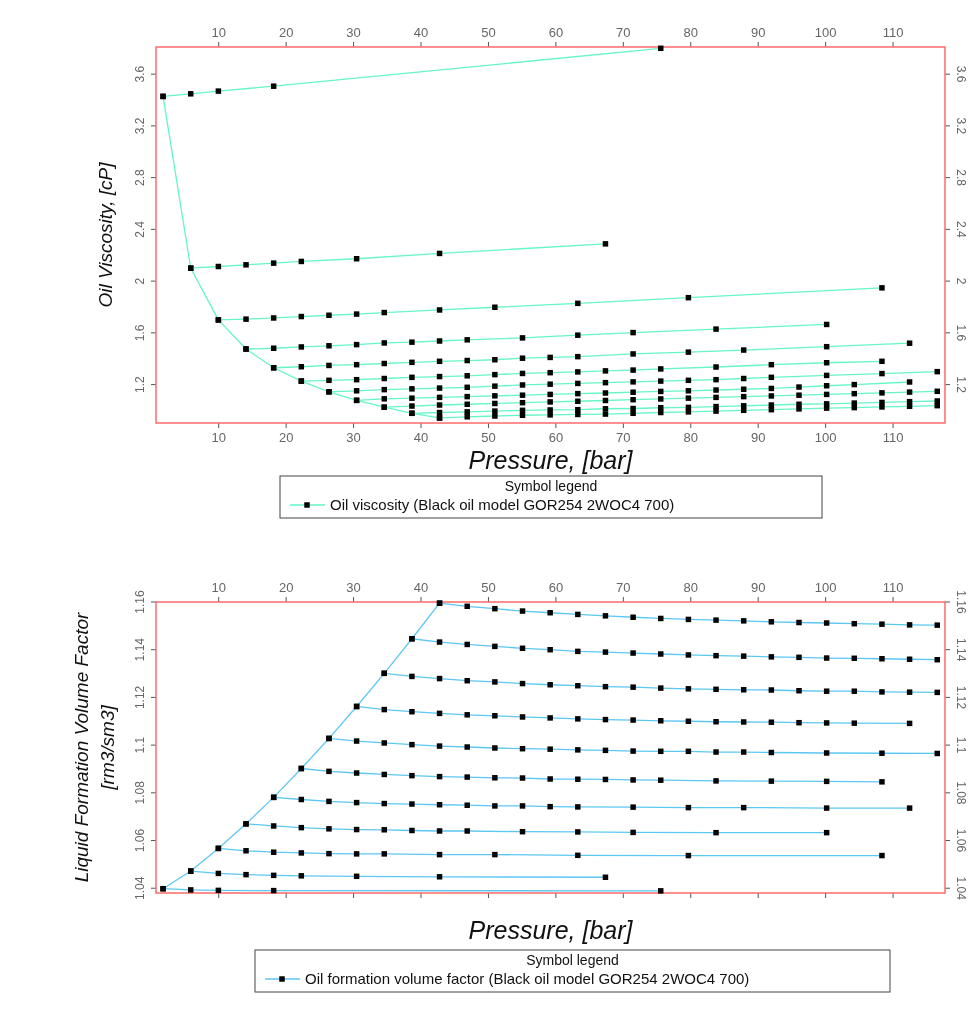  What do you see at coordinates (140, 281) in the screenshot?
I see `y-tick-label: 2` at bounding box center [140, 281].